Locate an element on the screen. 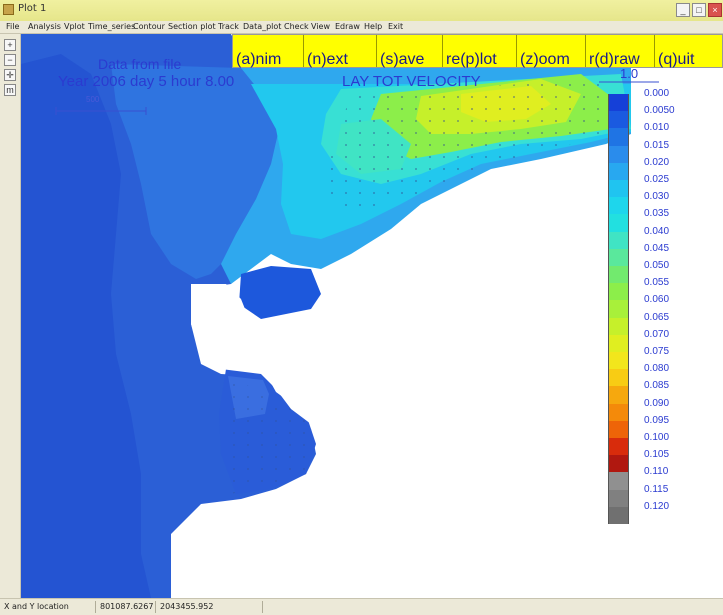  tool-strip: + − ✛ m is located at coordinates (10, 316).